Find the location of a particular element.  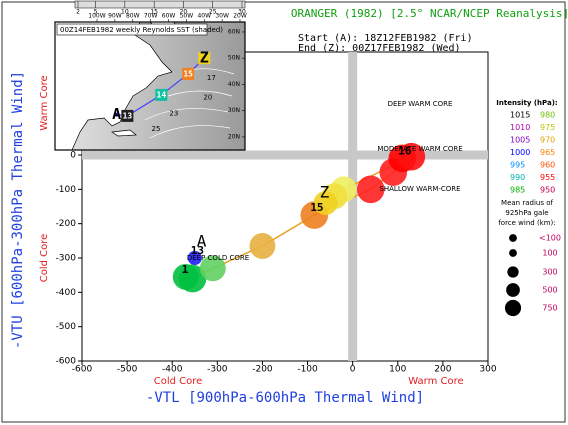

x-axis-label: -VTL [900hPa-600hPa Thermal Wind] is located at coordinates (285, 398).